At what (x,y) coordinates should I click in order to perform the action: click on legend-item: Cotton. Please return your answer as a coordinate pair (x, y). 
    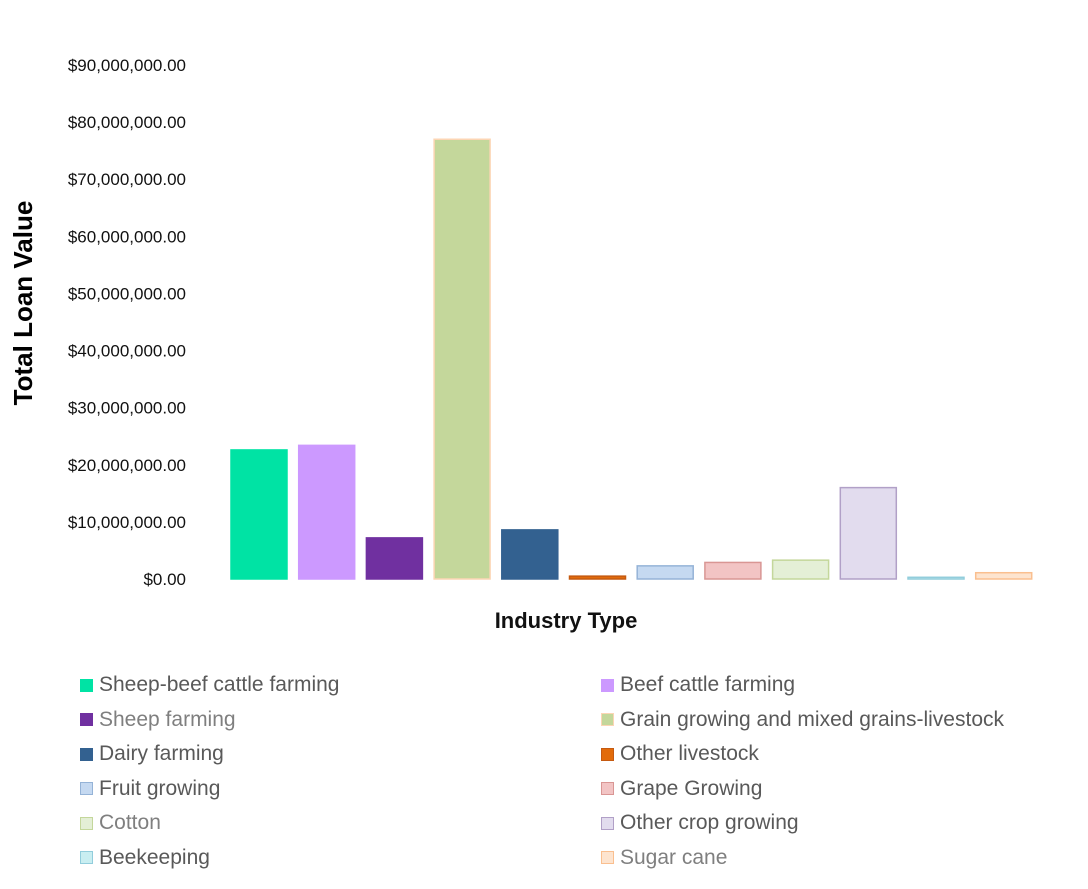
    Looking at the image, I should click on (120, 823).